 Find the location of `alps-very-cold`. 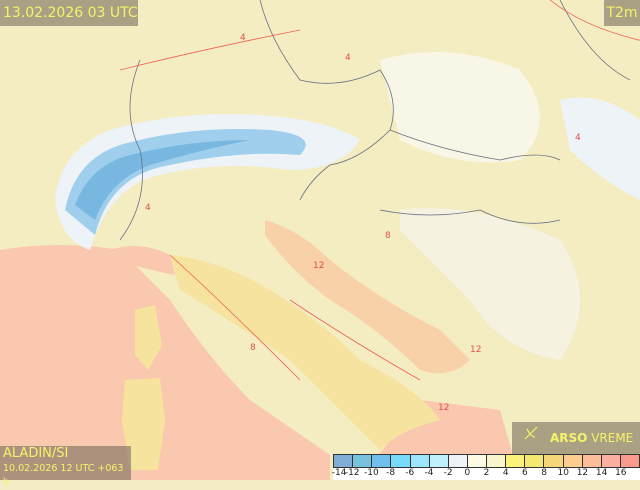

alps-very-cold is located at coordinates (185, 182).